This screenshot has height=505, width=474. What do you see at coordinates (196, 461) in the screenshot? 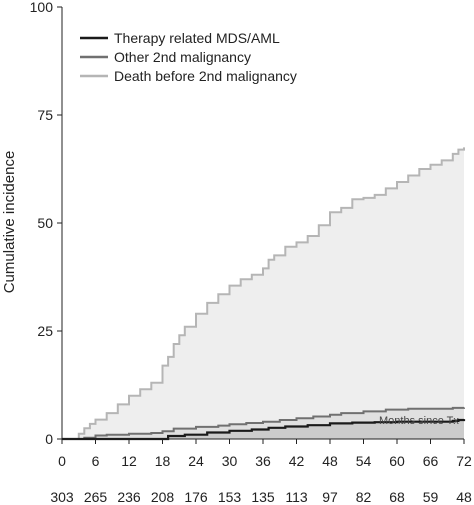
I see `x-tick-label: 24` at bounding box center [196, 461].